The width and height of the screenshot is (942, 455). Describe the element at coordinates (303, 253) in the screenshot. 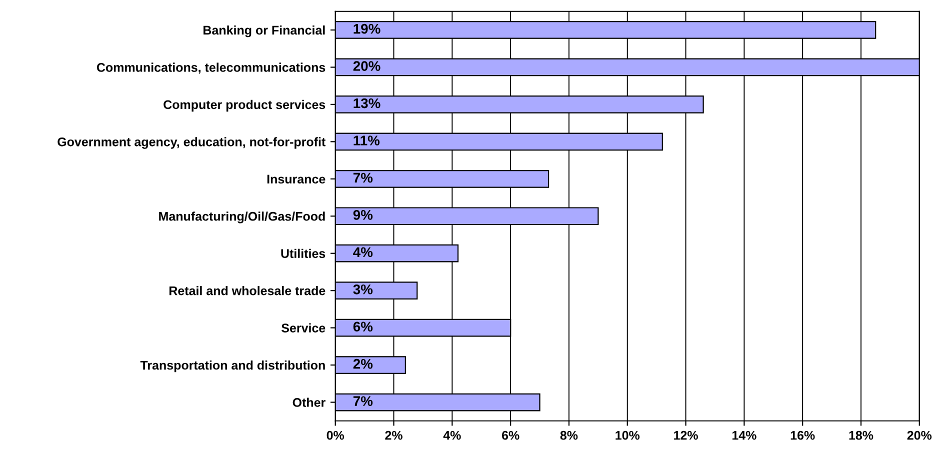

I see `y-tick-label: Utilities` at that location.